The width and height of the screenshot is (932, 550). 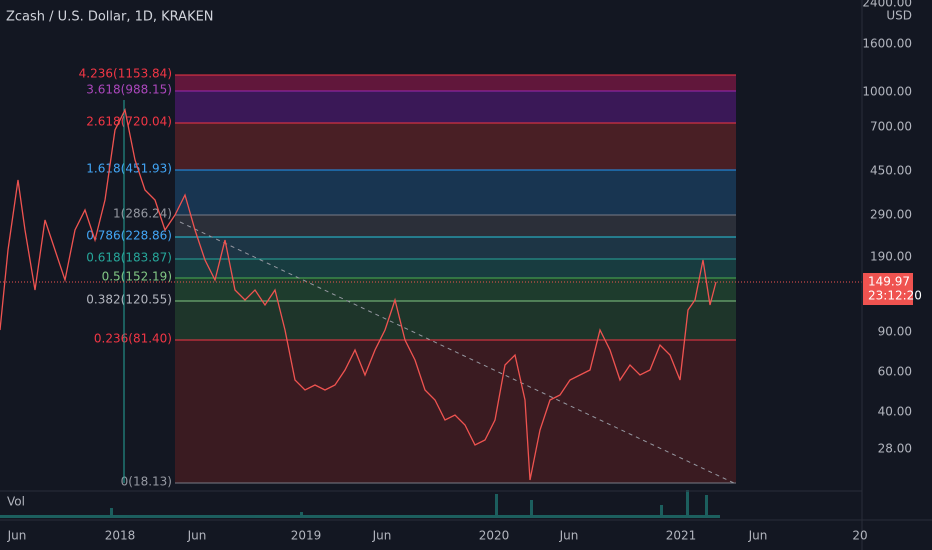 I want to click on time-axis-label: 2021, so click(x=681, y=536).